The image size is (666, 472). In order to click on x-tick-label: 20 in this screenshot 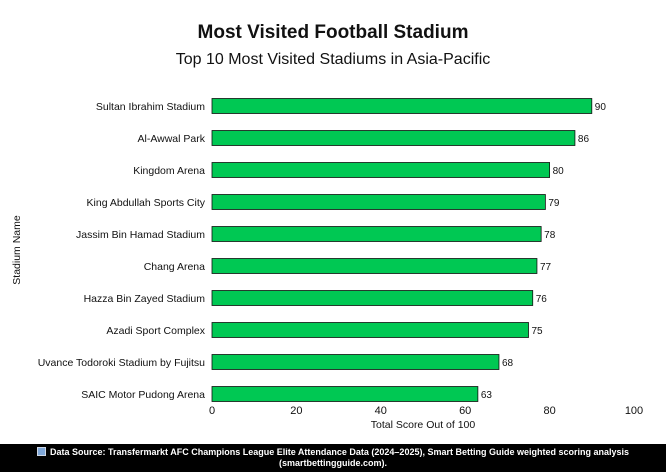, I will do `click(296, 411)`.